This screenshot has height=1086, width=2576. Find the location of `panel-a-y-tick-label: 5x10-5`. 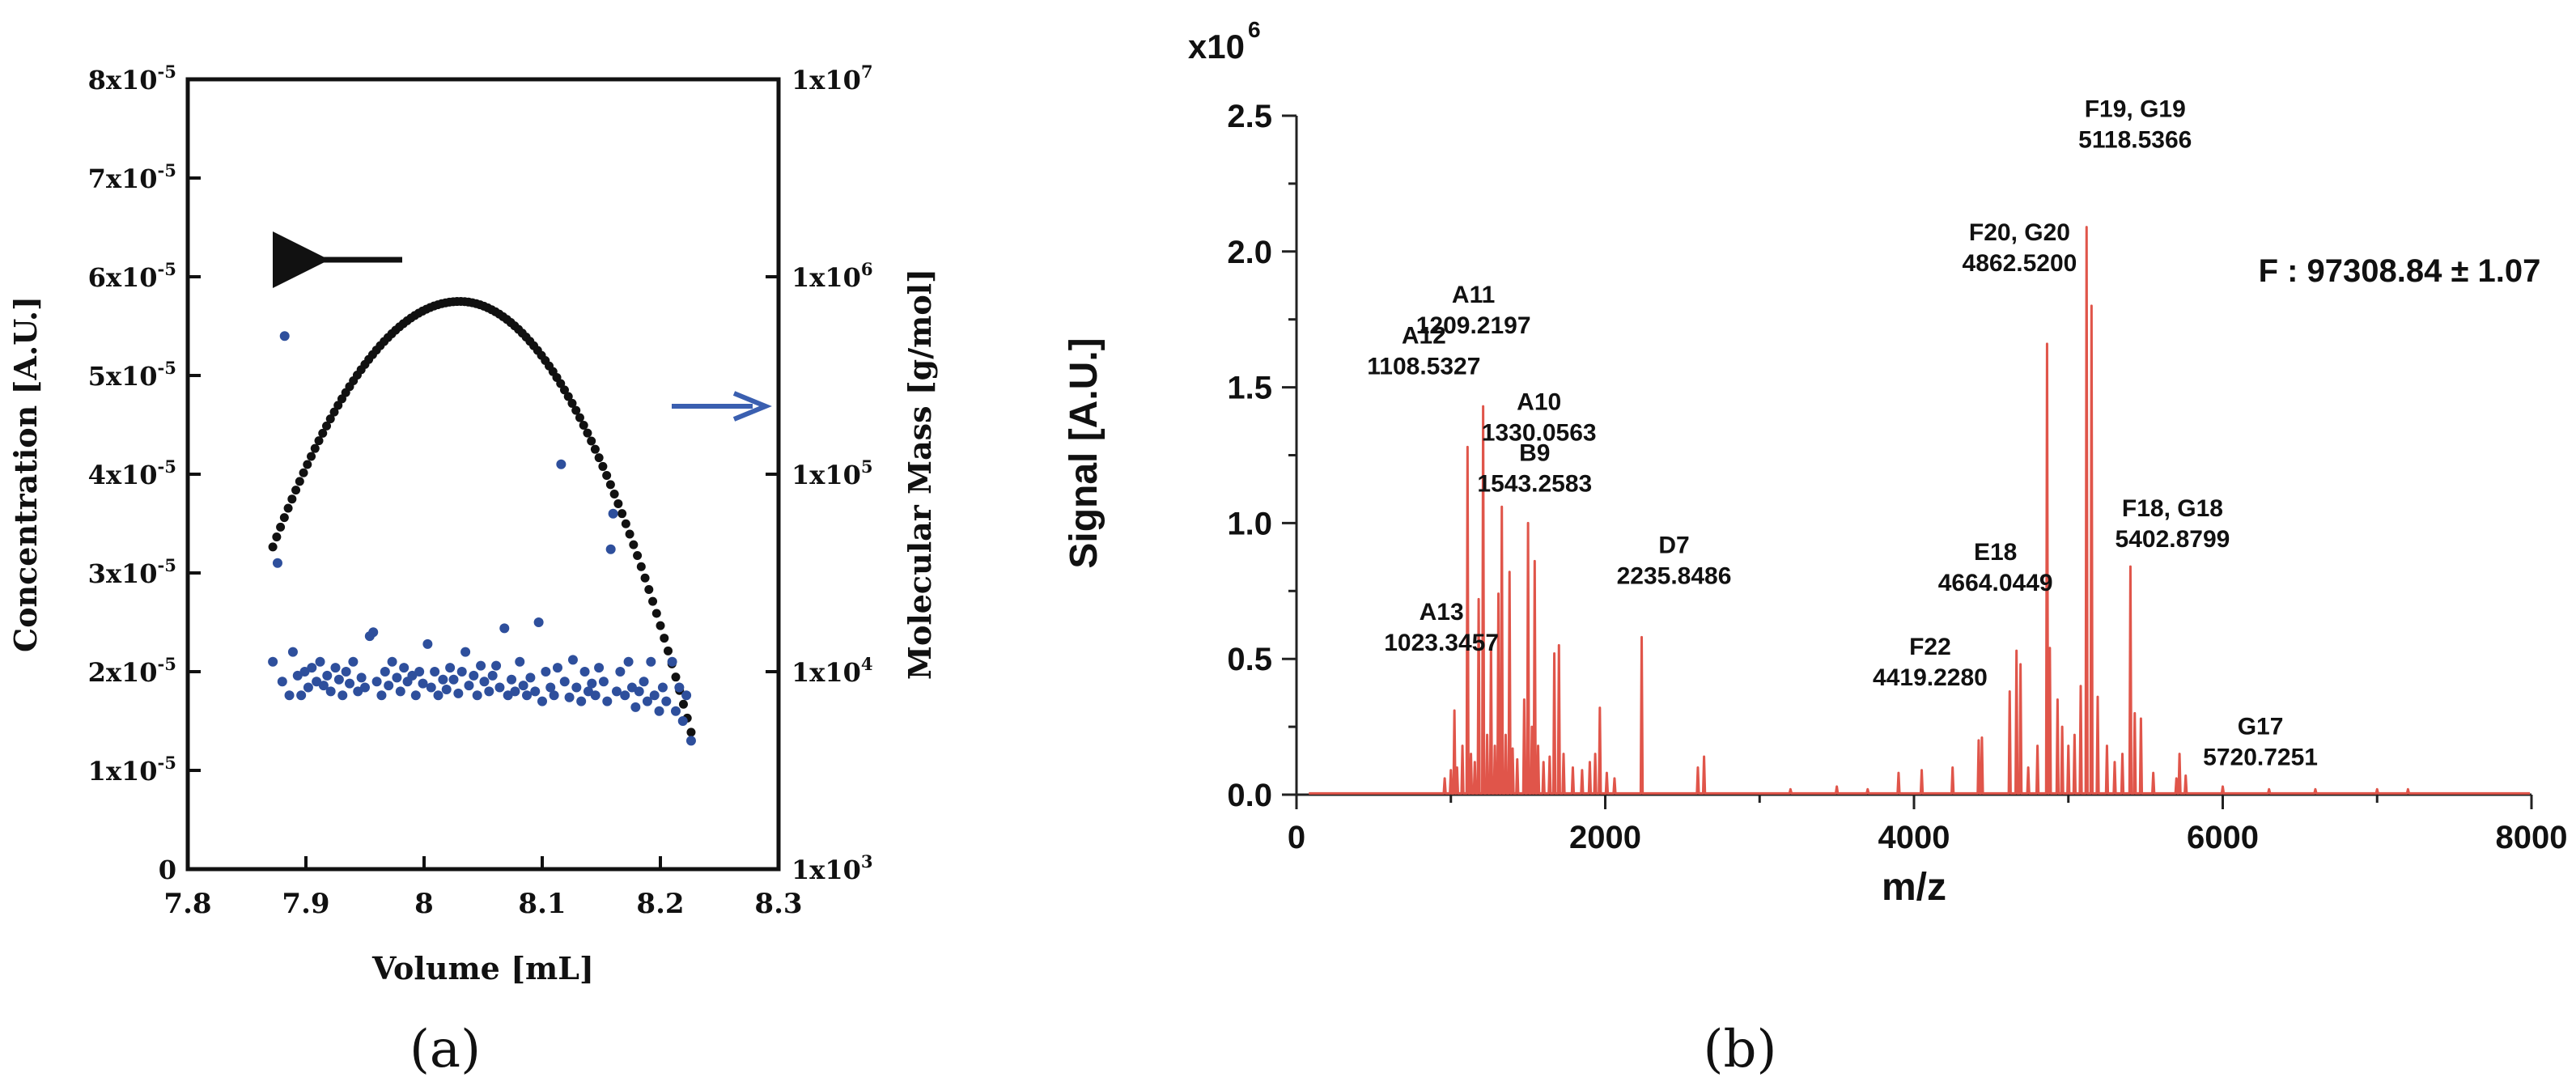

panel-a-y-tick-label: 5x10-5 is located at coordinates (132, 375).